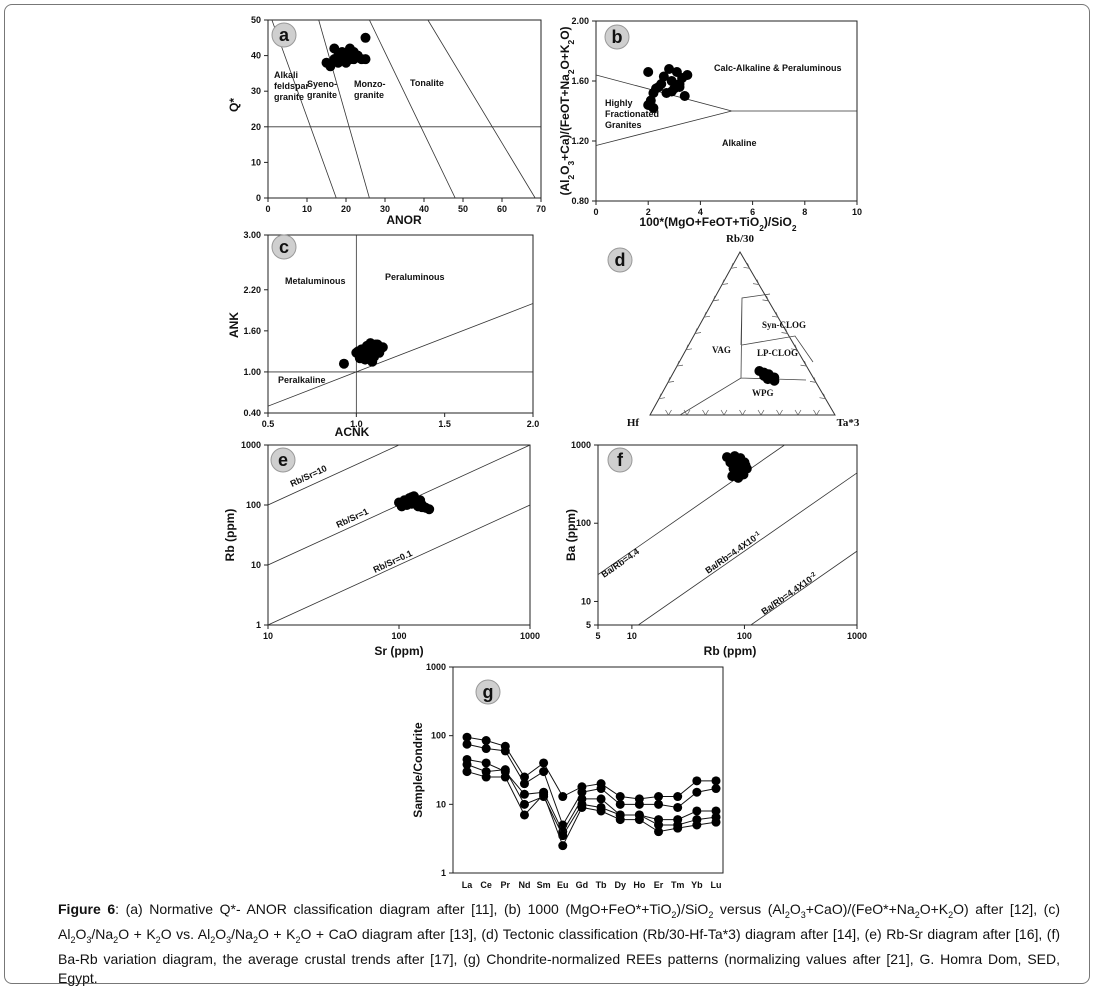  Describe the element at coordinates (524, 885) in the screenshot. I see `x-tick-label: Nd` at that location.